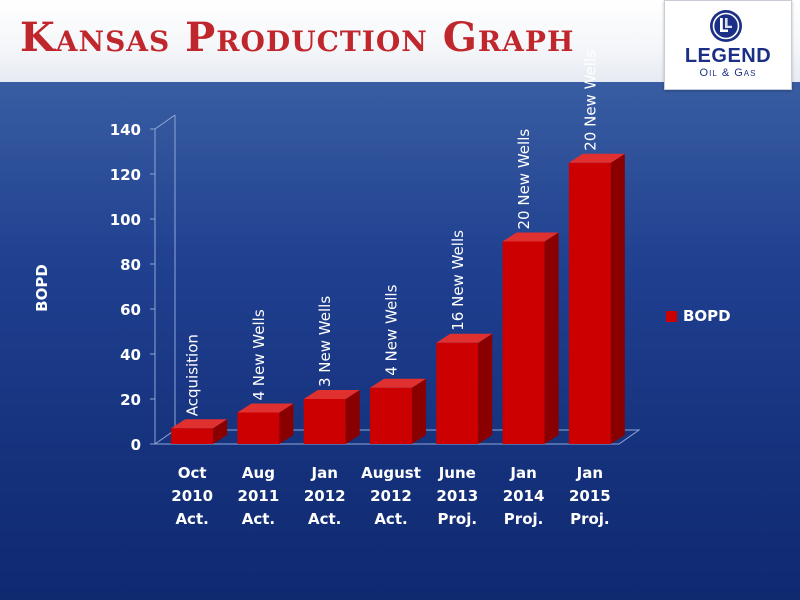 This screenshot has height=600, width=800. I want to click on x-category-label: 2011, so click(259, 496).